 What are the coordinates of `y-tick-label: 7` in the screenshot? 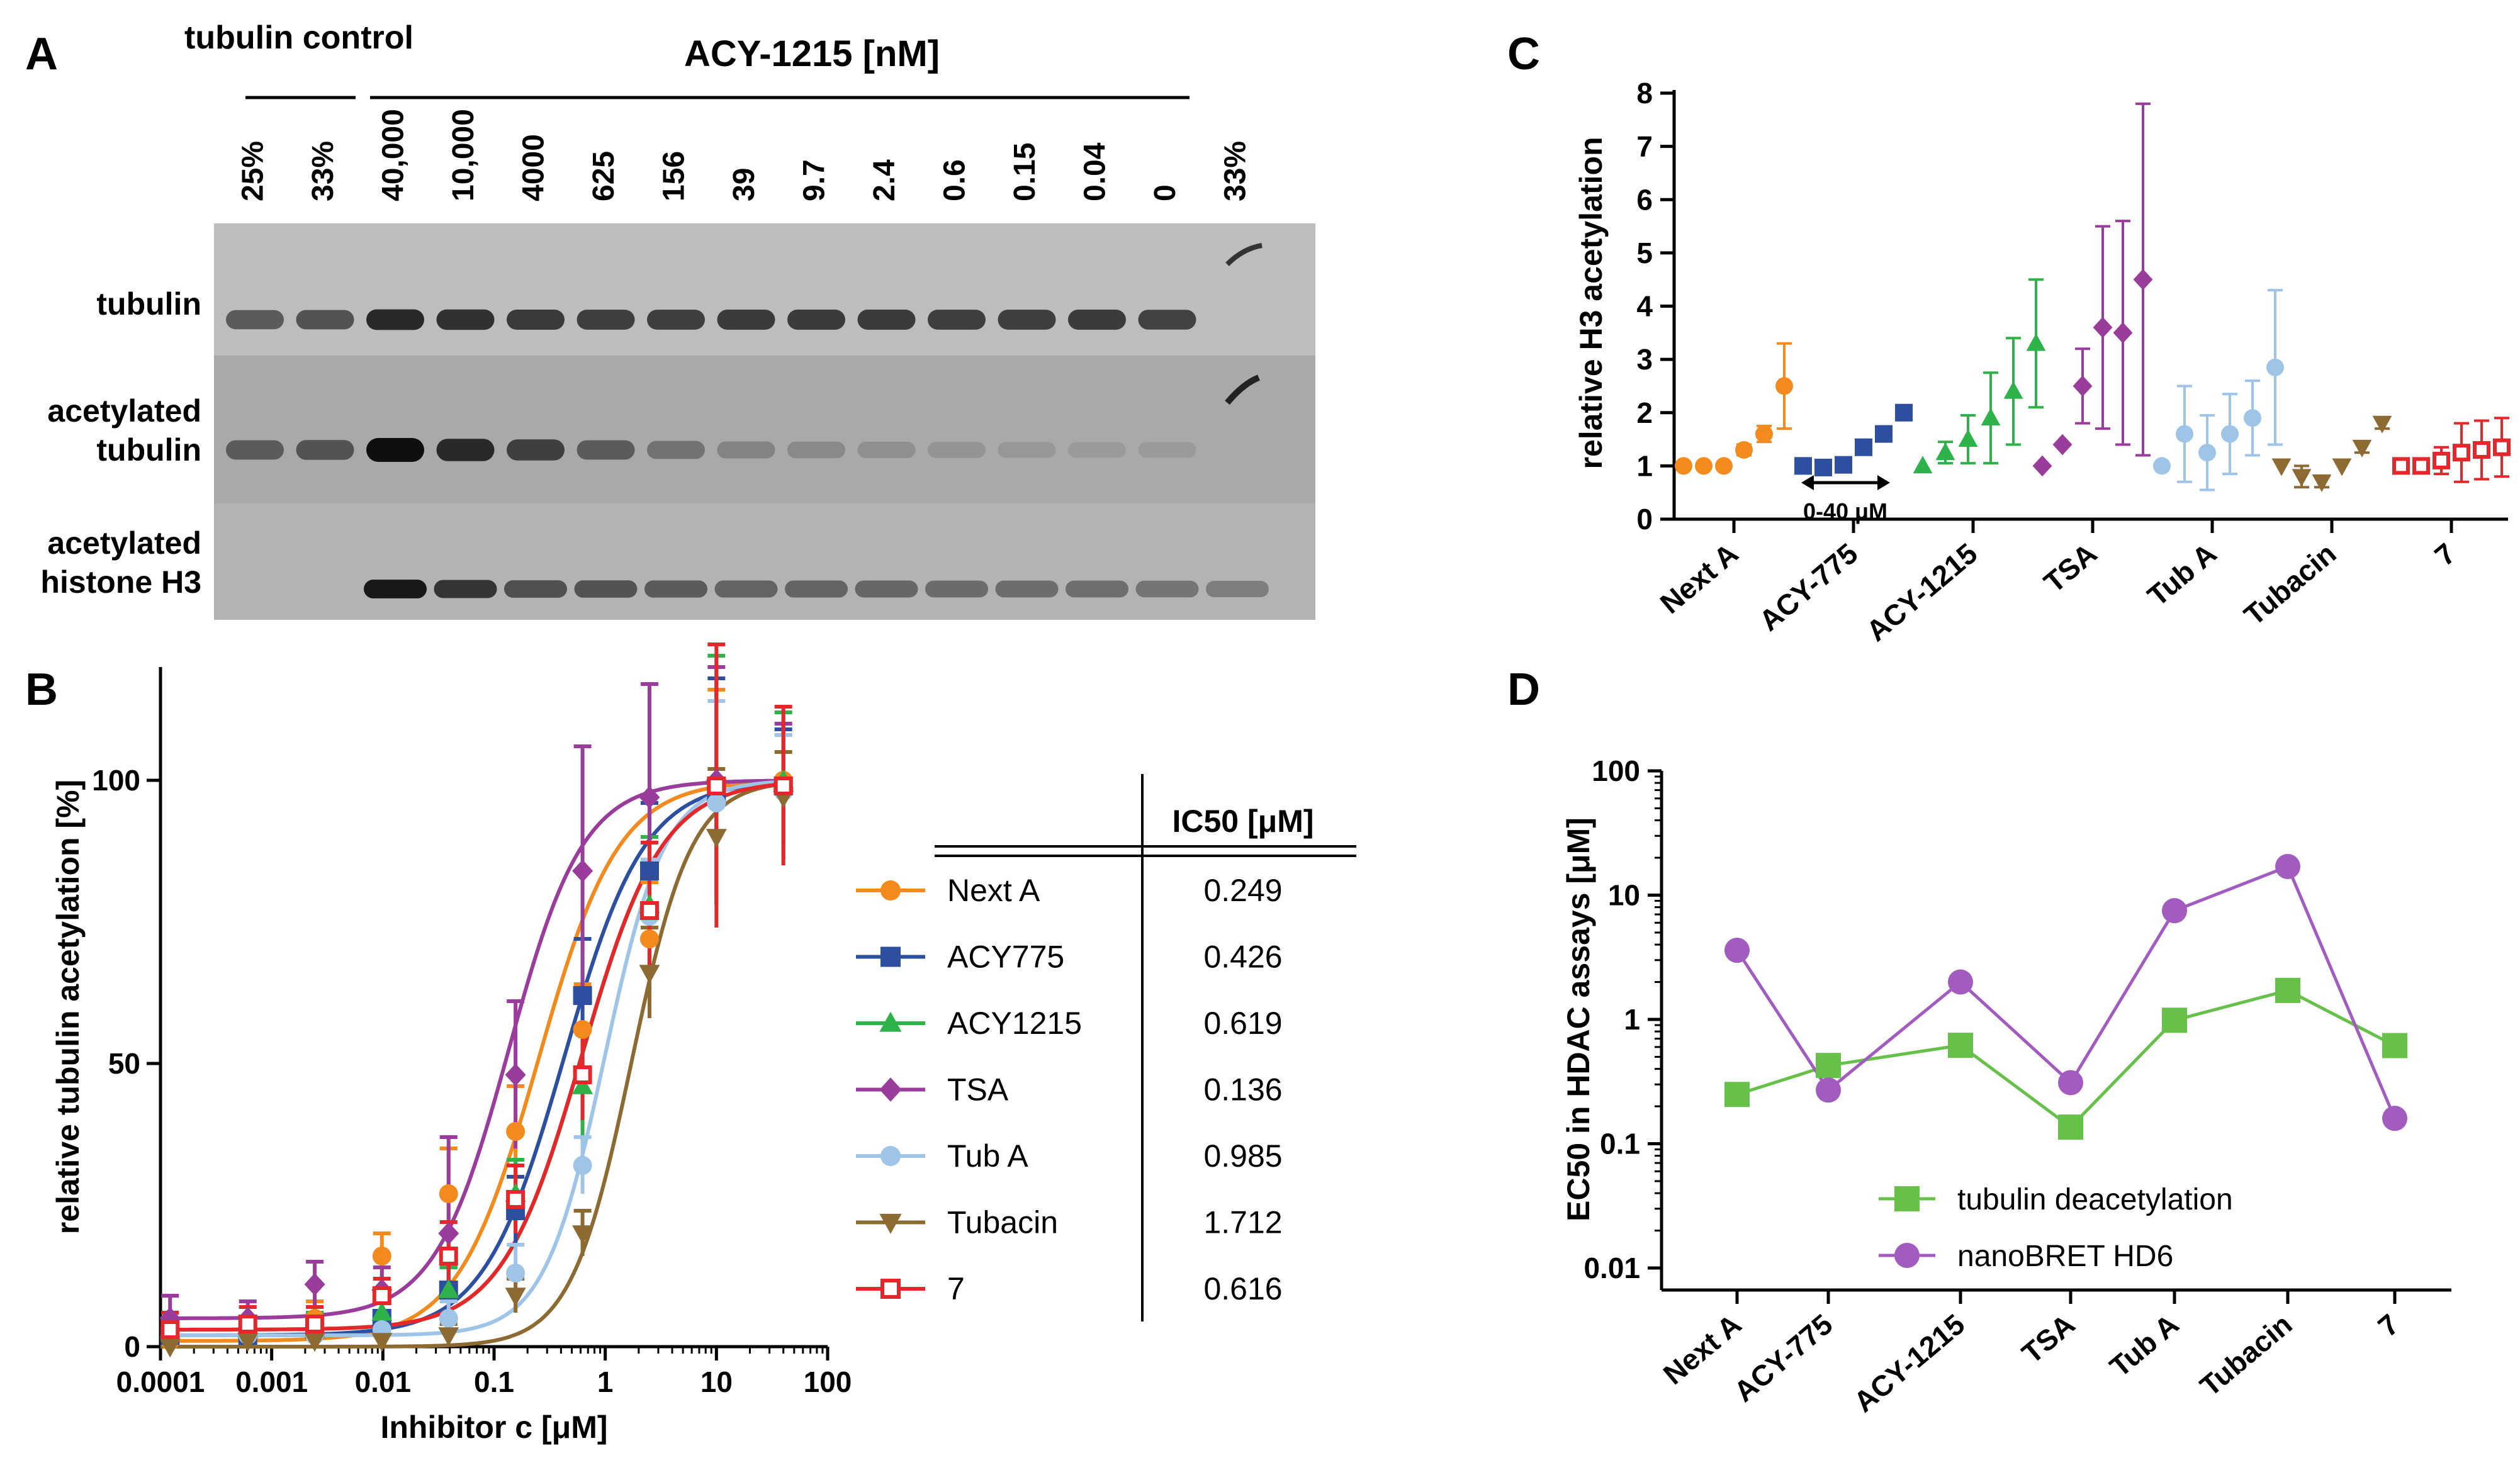 It's located at (1644, 146).